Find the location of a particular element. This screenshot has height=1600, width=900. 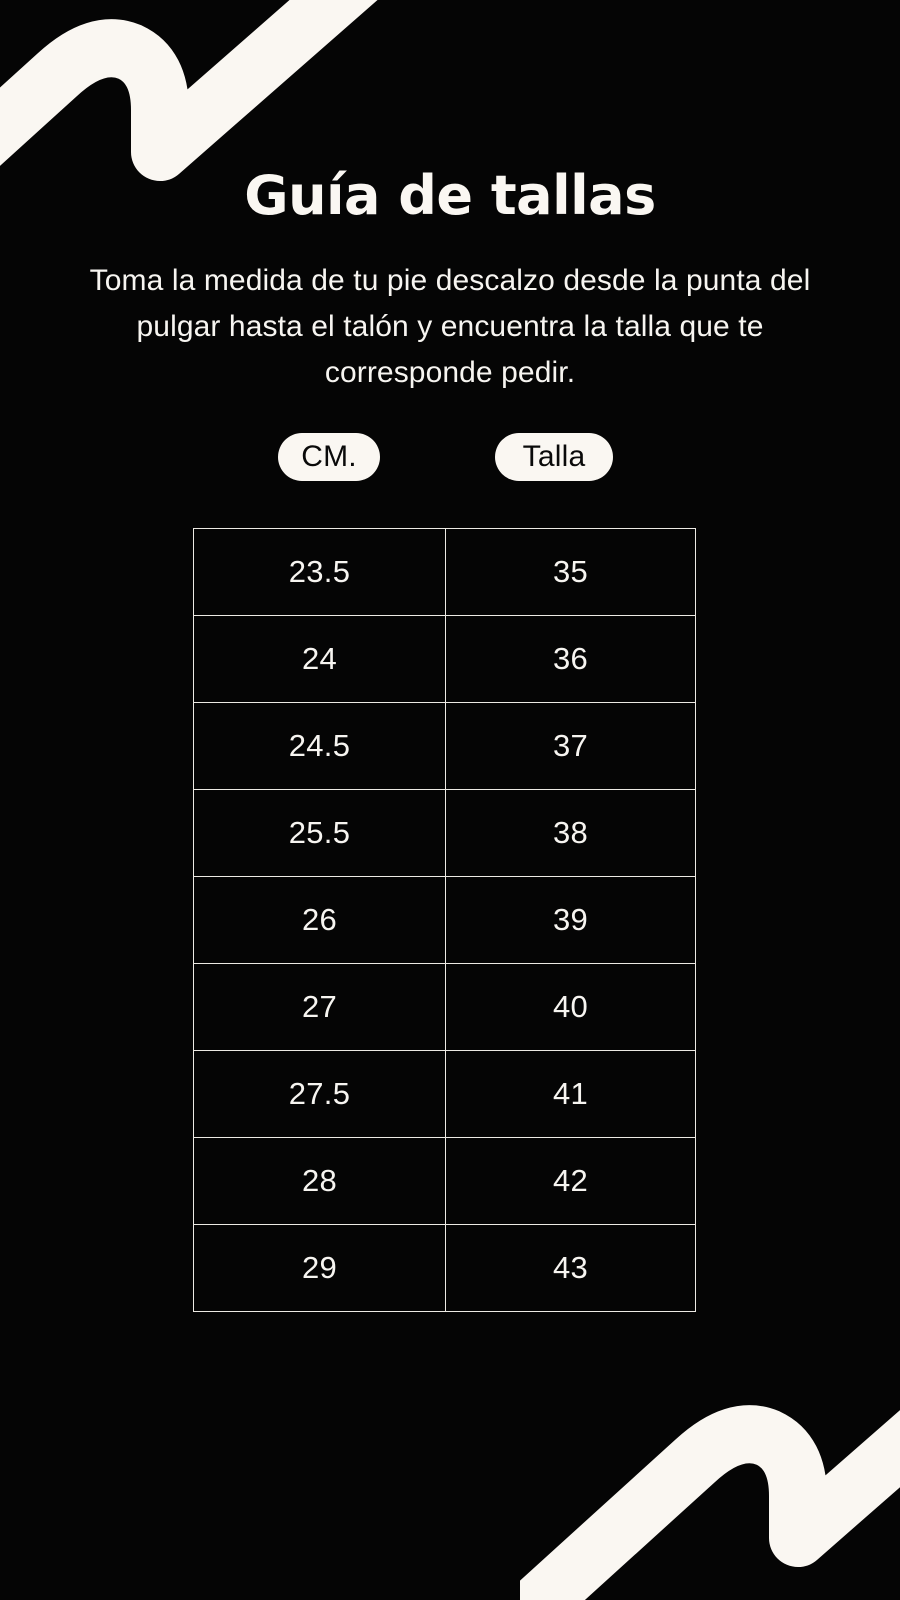

page-title: Guía de tallas is located at coordinates (450, 196).